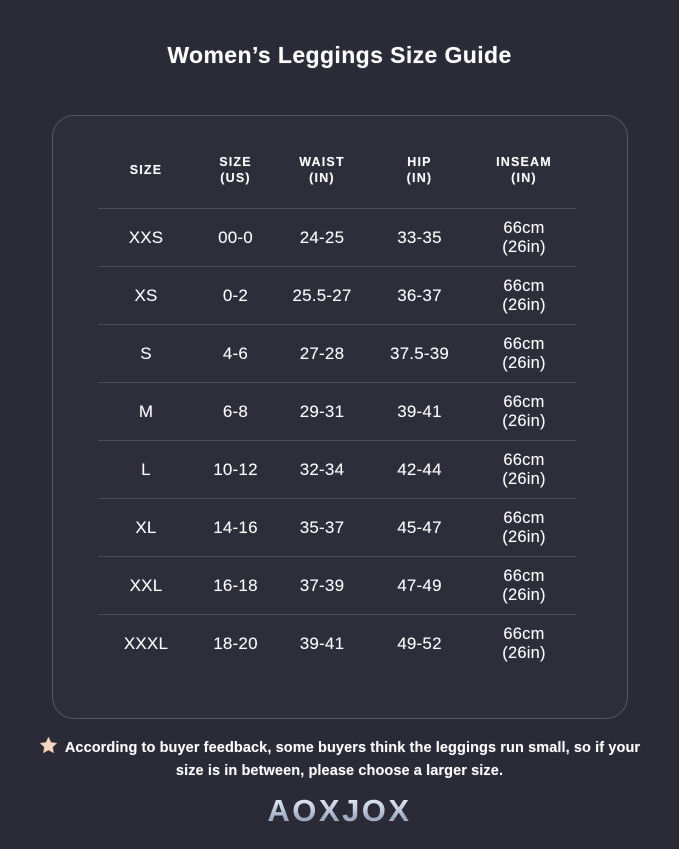 This screenshot has height=849, width=679. I want to click on table-row: XXXL 18-20 39-41 49-52 66cm (26in), so click(341, 643).